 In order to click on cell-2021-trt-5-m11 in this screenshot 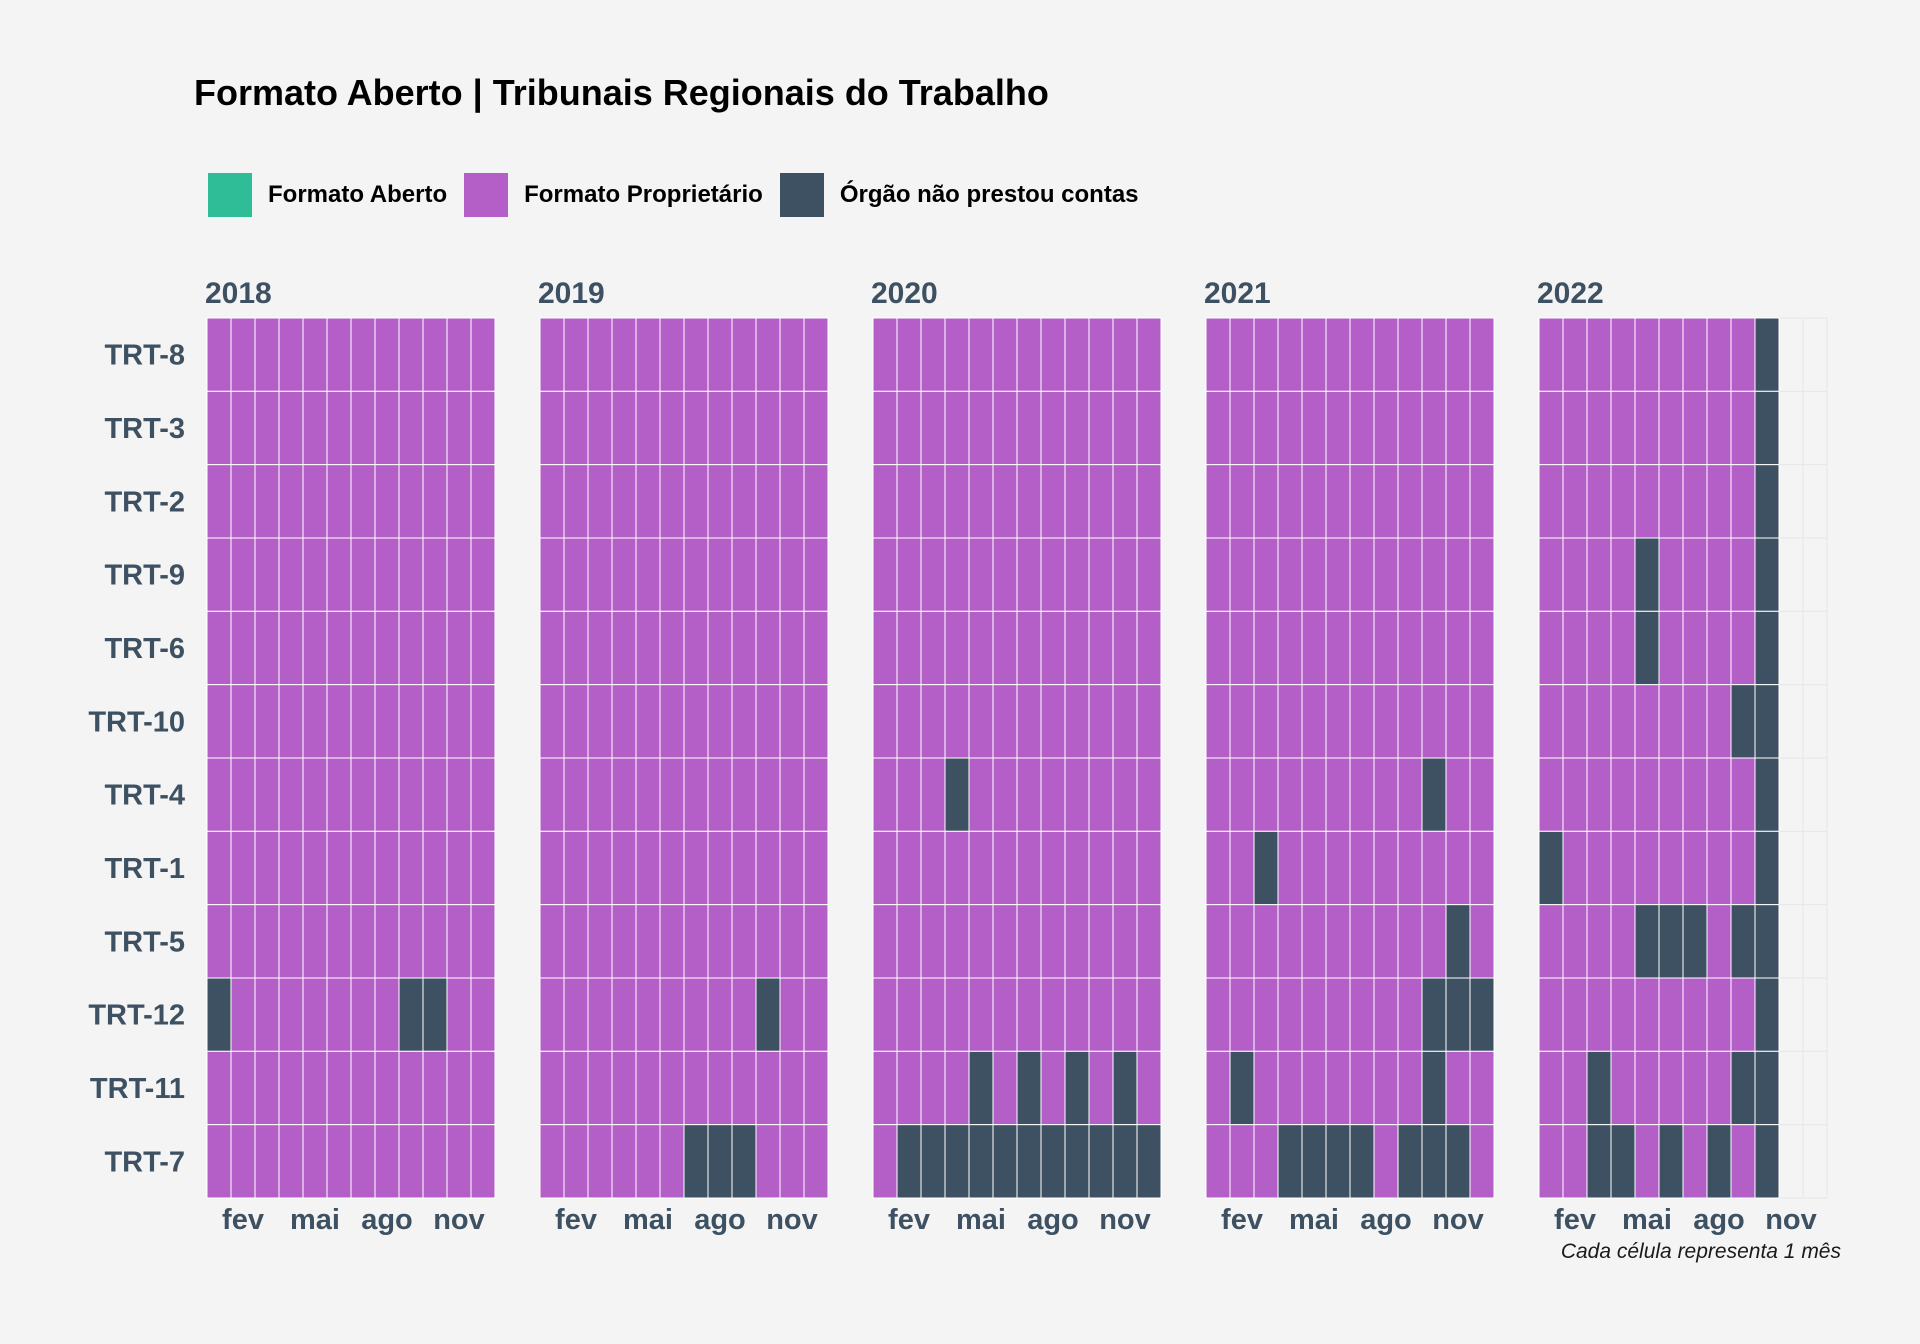, I will do `click(1458, 941)`.